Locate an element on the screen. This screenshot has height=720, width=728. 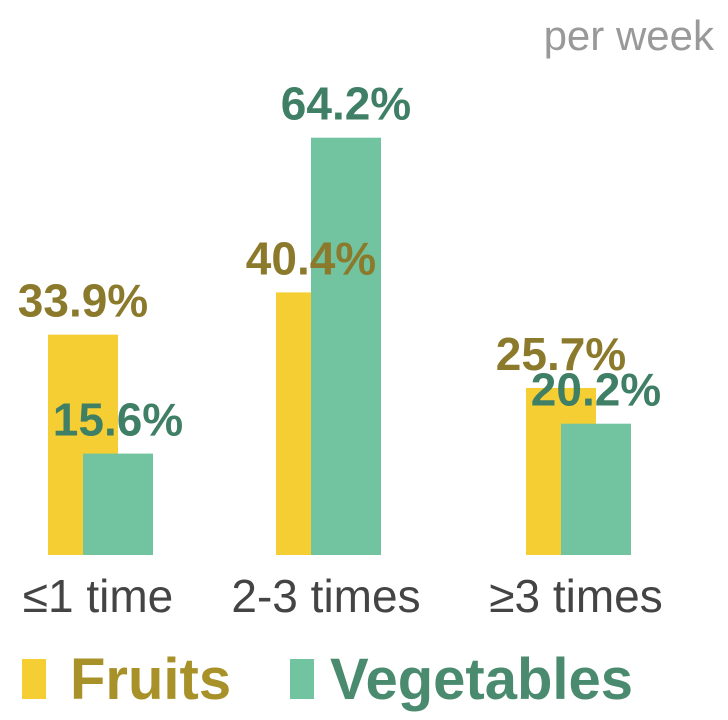
legend-swatch-vegetables is located at coordinates (302, 679).